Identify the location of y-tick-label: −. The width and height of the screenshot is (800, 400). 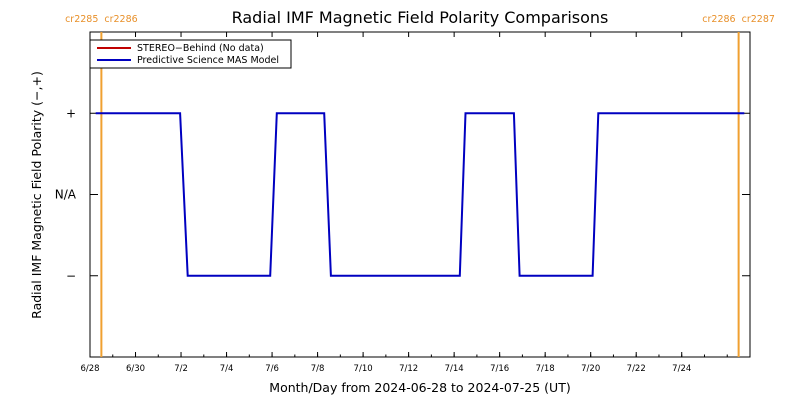
(71, 276).